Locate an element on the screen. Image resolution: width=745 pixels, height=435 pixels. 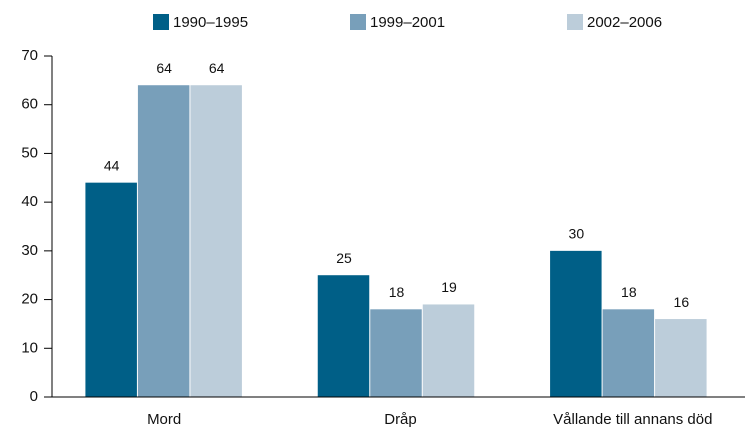
y-tick-label: 0 is located at coordinates (34, 396).